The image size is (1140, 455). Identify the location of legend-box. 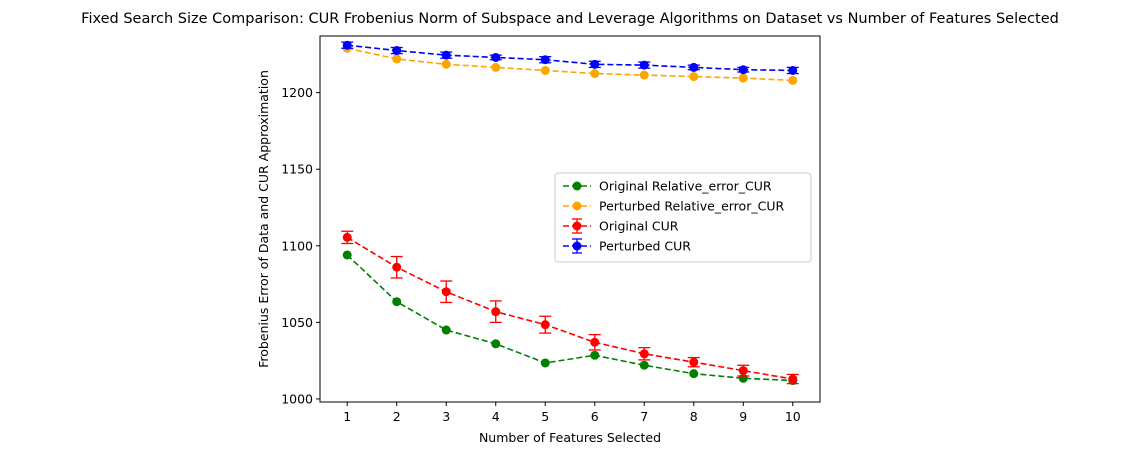
(683, 217).